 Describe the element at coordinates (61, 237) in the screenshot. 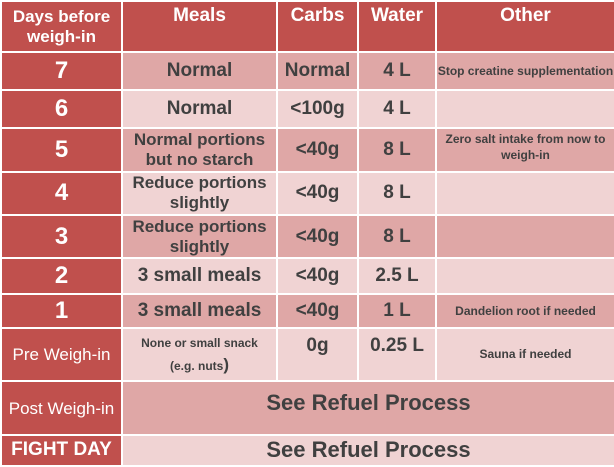

I see `day-cell: 3` at that location.